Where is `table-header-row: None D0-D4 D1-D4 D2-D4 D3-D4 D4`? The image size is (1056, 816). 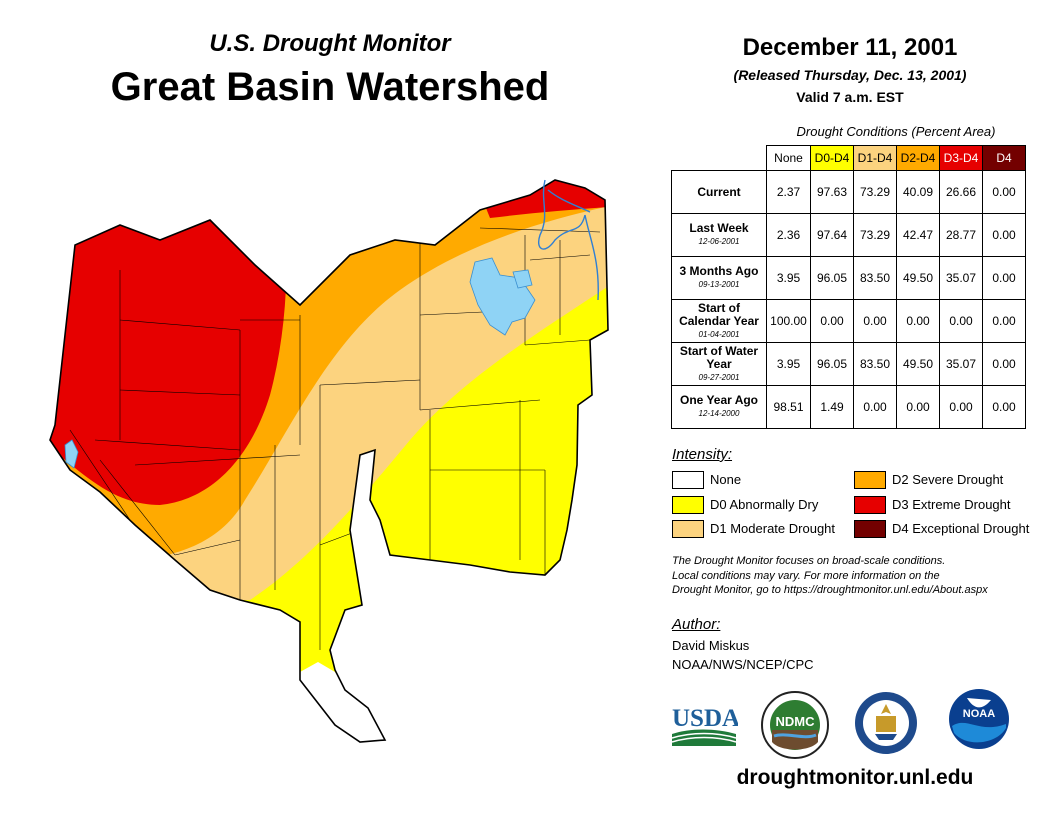 table-header-row: None D0-D4 D1-D4 D2-D4 D3-D4 D4 is located at coordinates (849, 158).